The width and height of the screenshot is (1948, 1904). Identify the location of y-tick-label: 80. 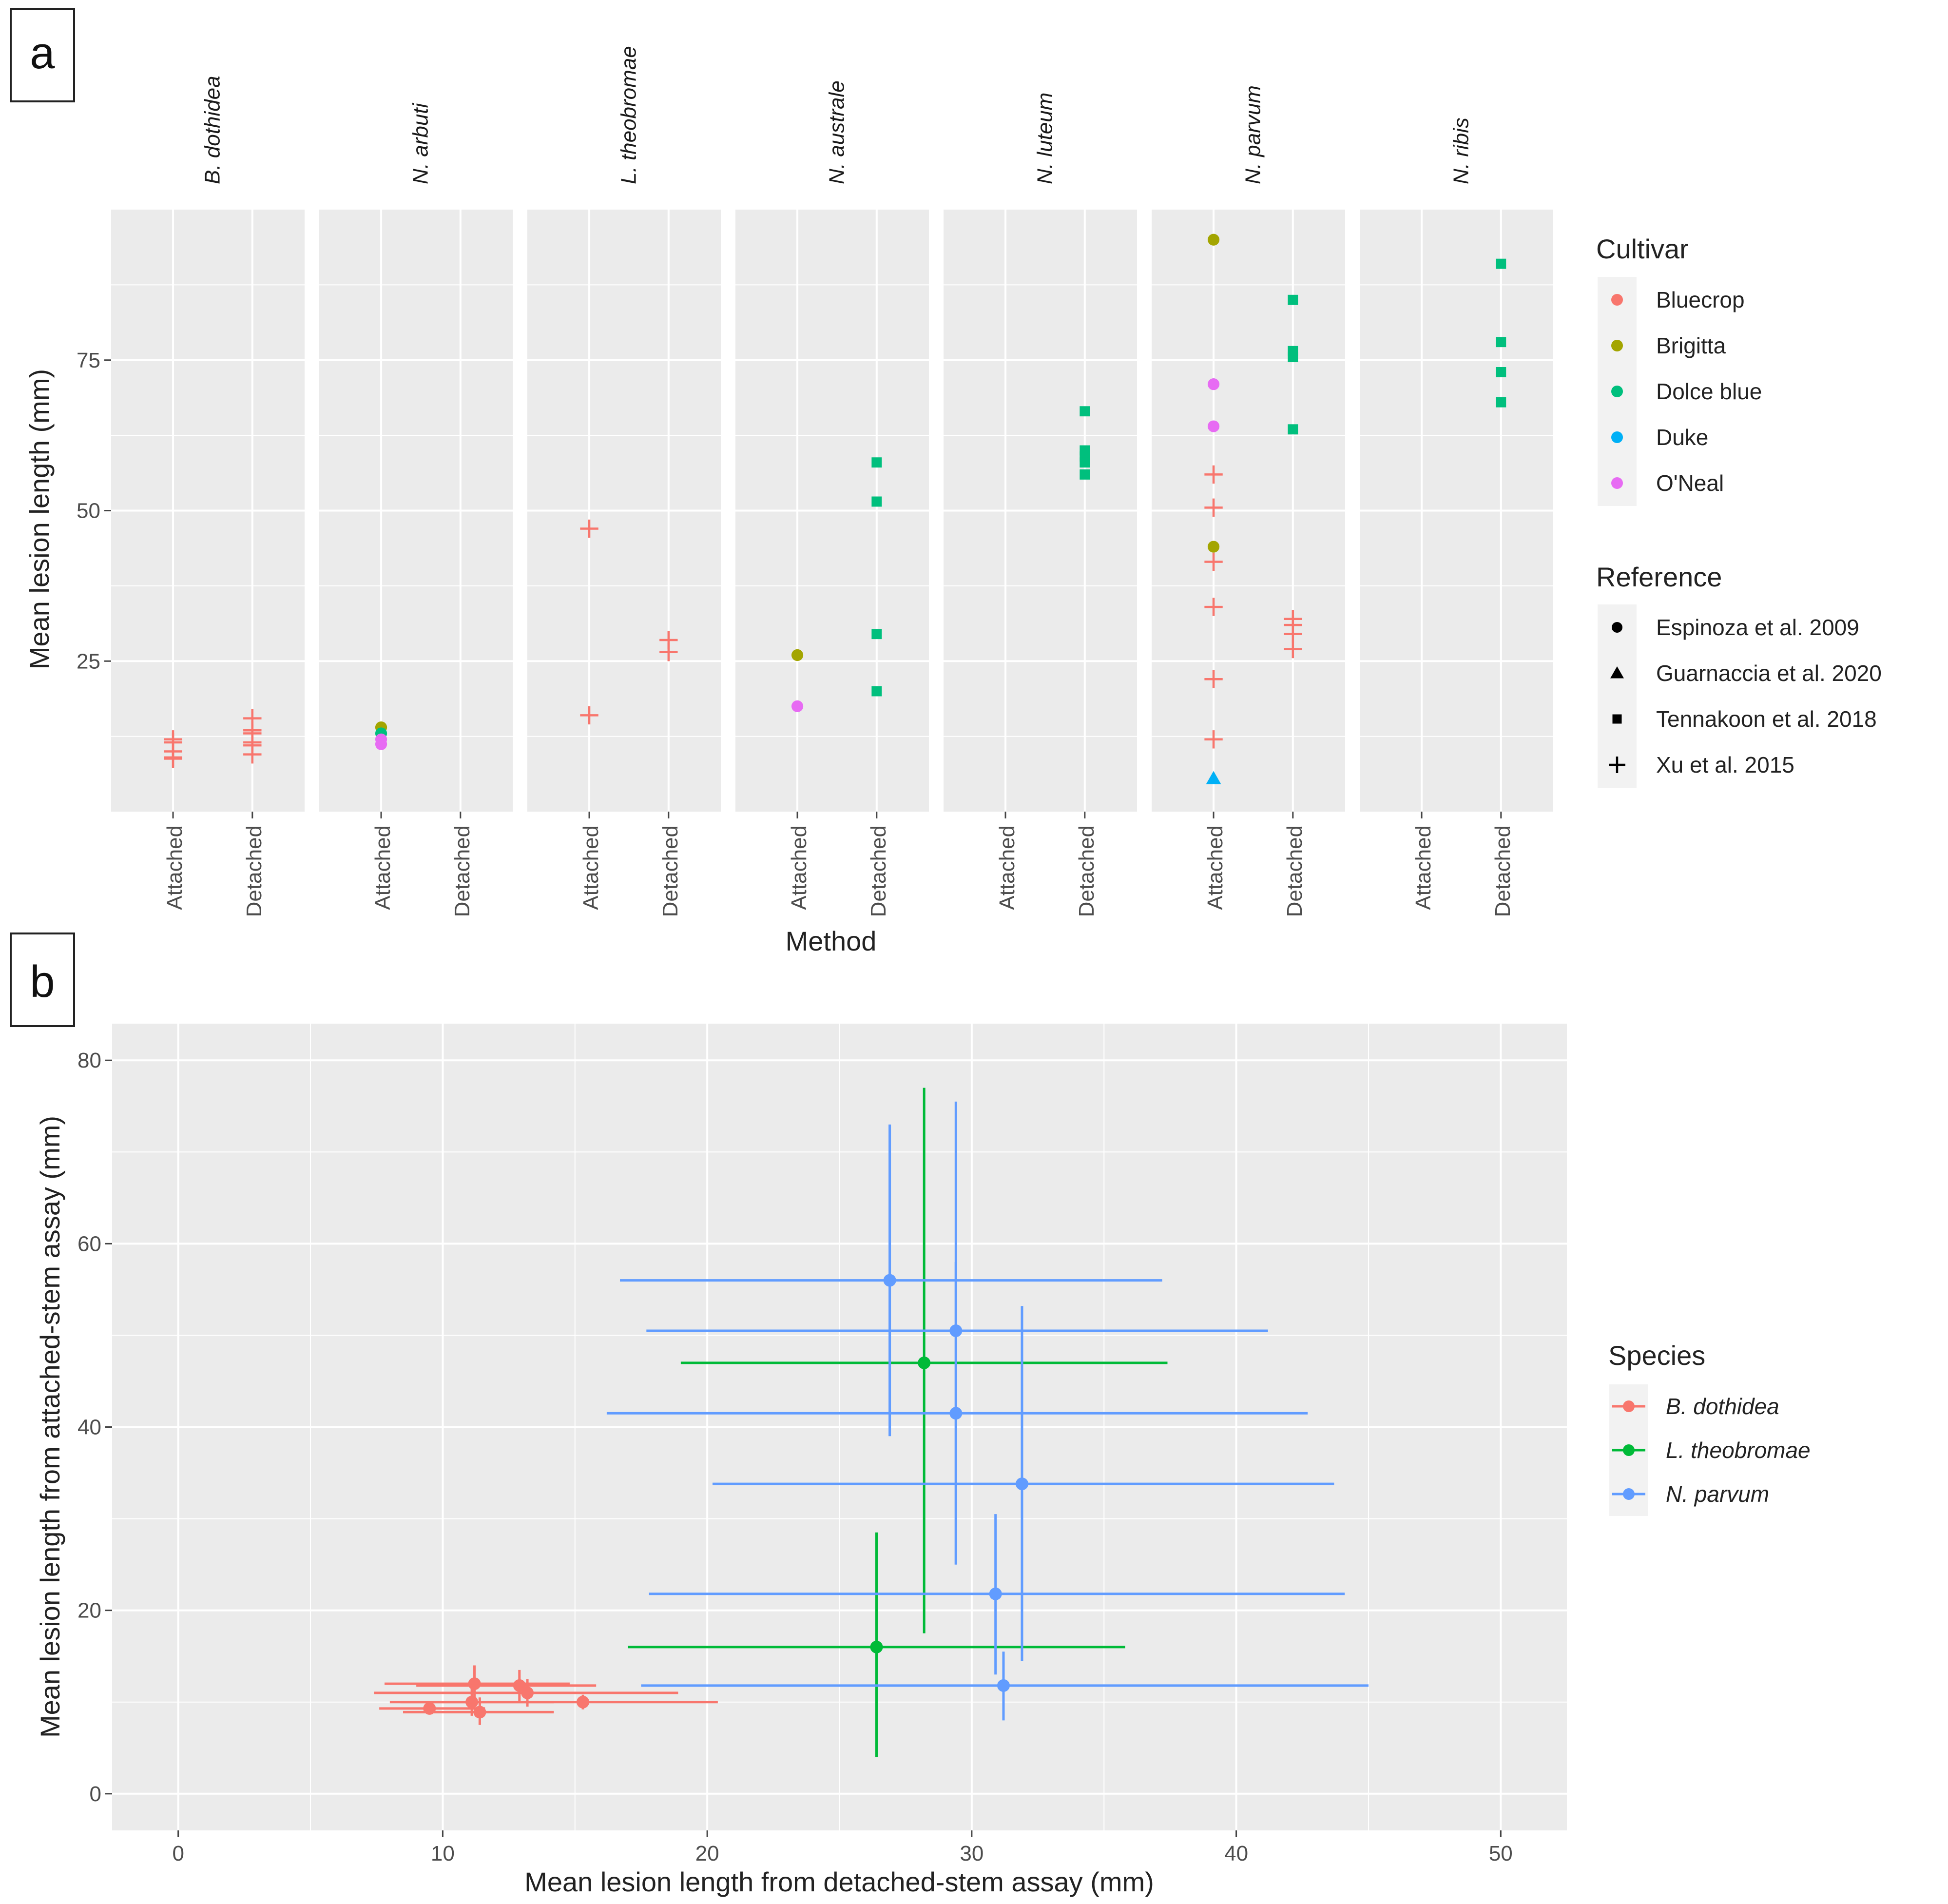
(89, 1060).